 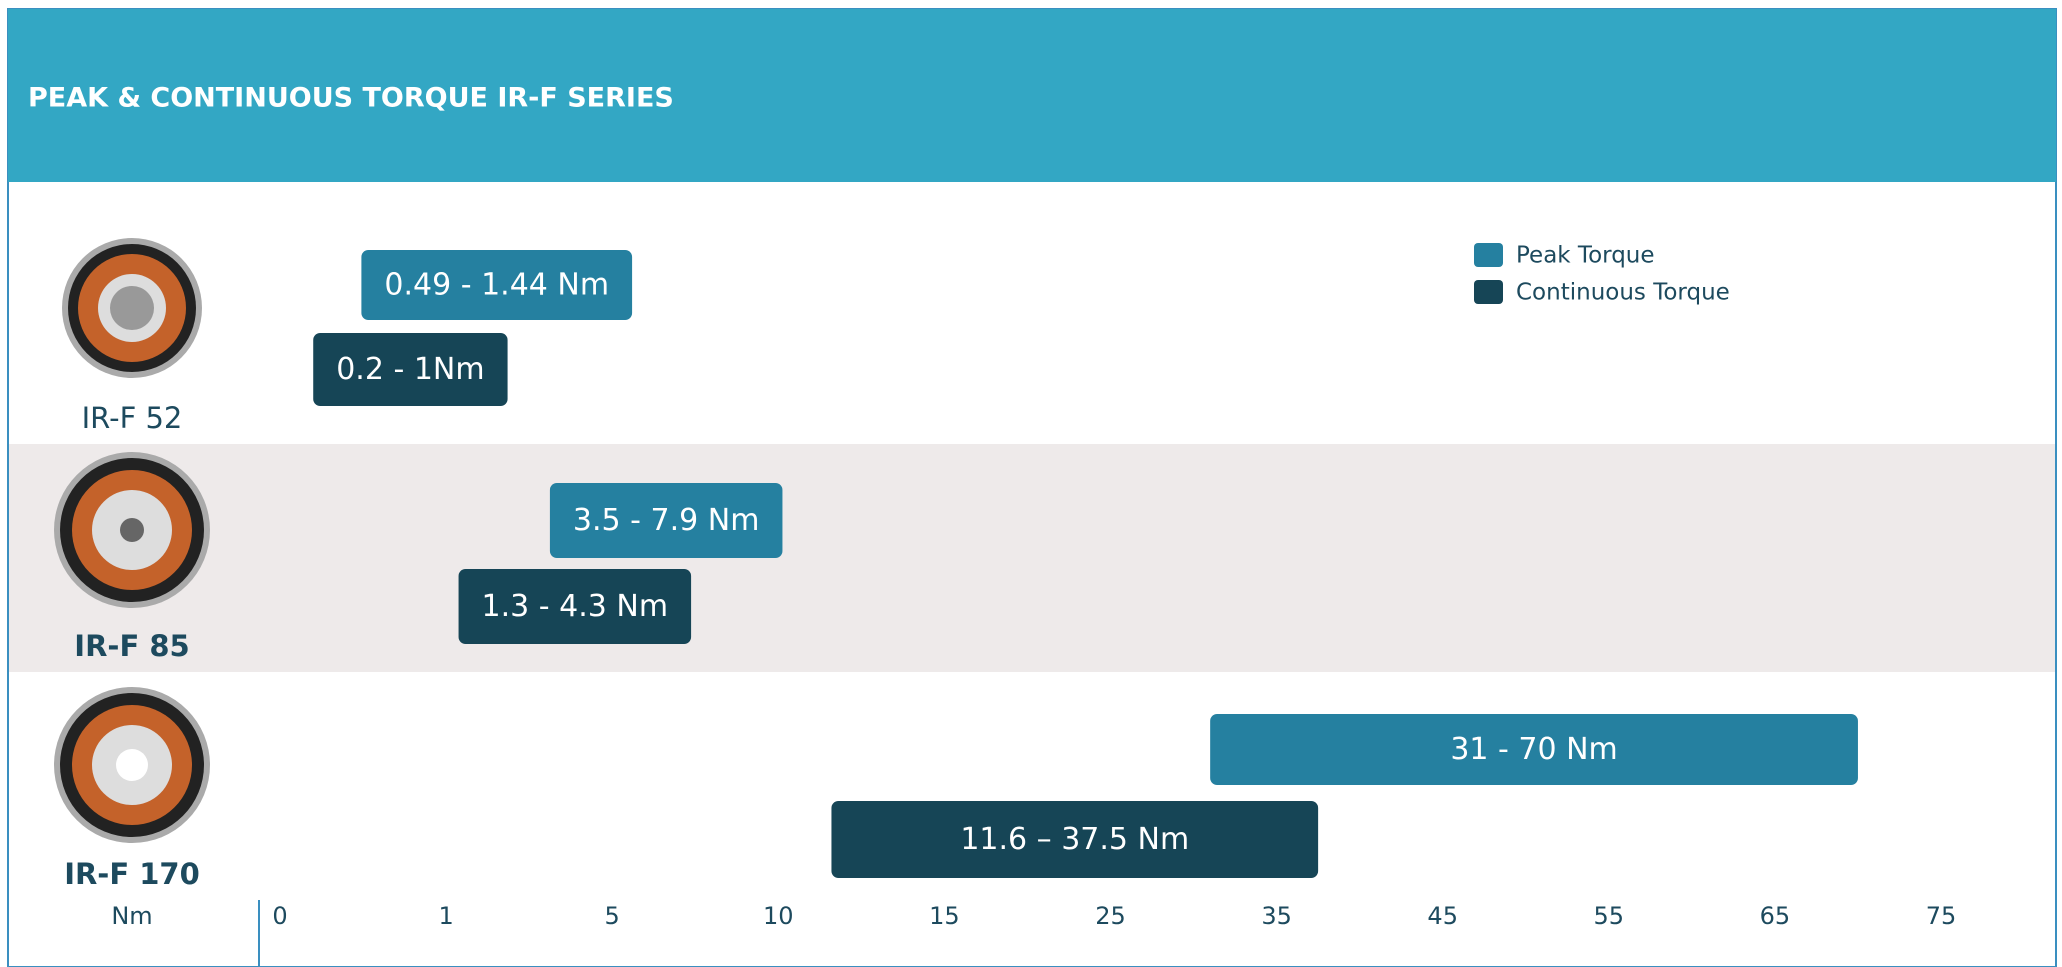 I want to click on chart-title: PEAK & CONTINUOUS TORQUE IR-F SERIES, so click(x=351, y=98).